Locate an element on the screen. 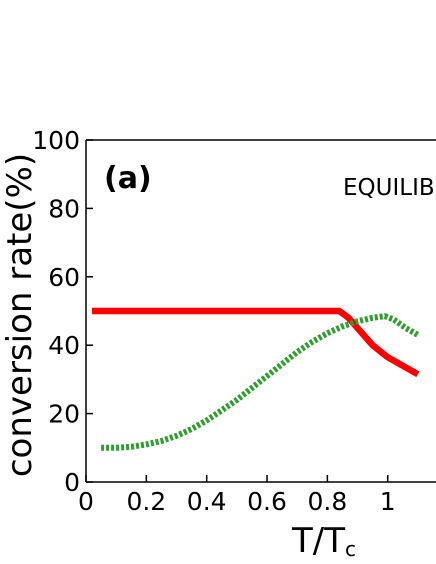 This screenshot has height=564, width=436. y-tick-label: 100 is located at coordinates (56, 140).